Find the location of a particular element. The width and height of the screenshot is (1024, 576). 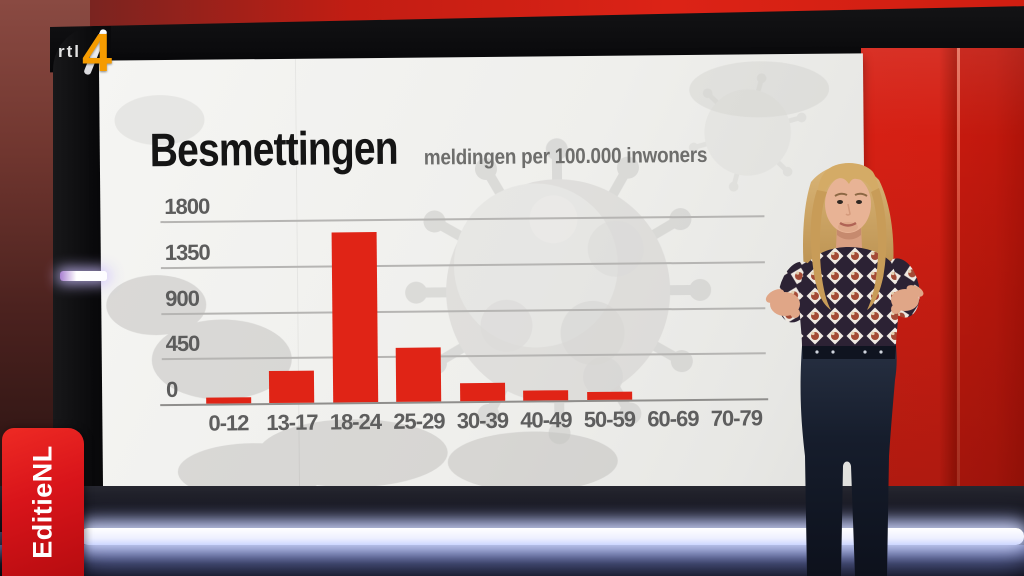

presenter-face-features is located at coordinates (851, 209).